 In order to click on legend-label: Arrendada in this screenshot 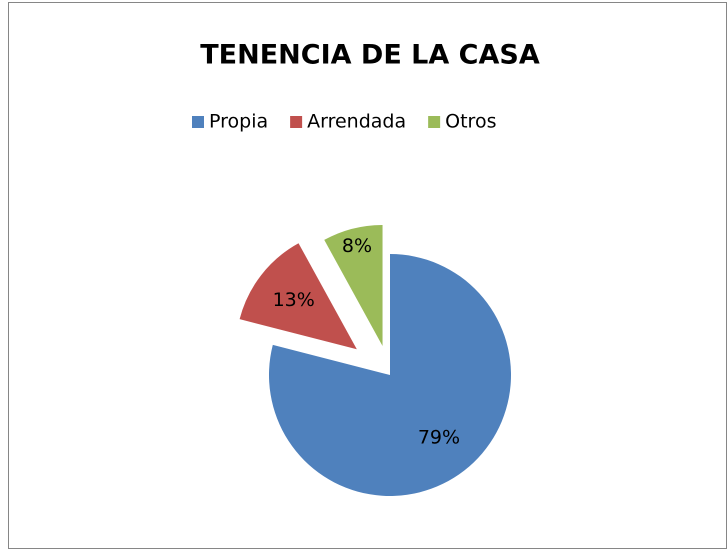, I will do `click(356, 122)`.